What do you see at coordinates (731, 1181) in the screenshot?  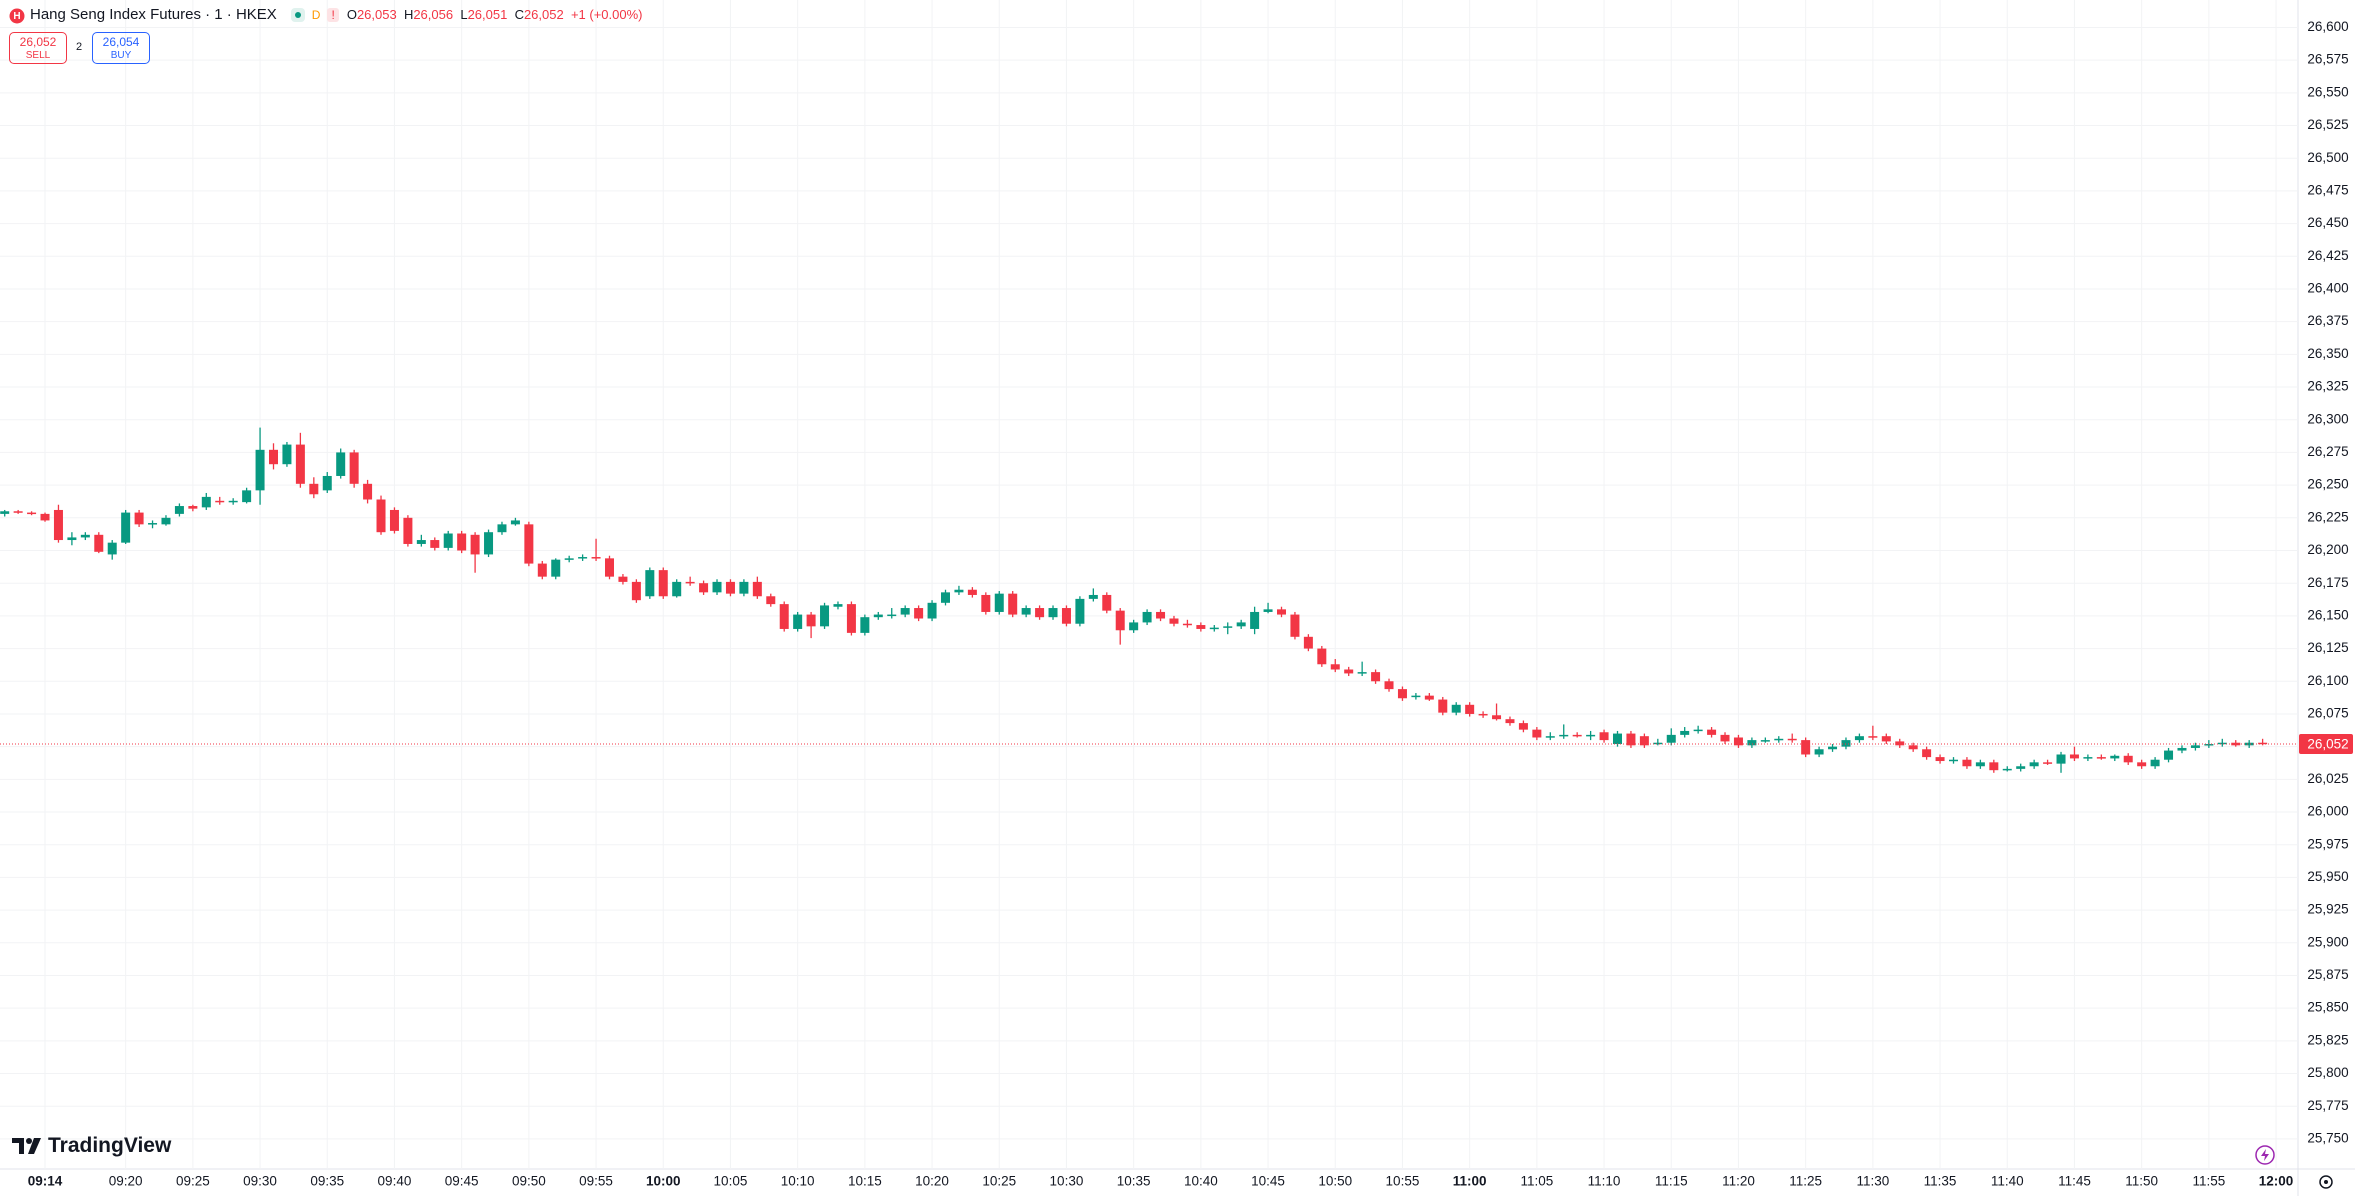 I see `x-tick-label: 10:05` at bounding box center [731, 1181].